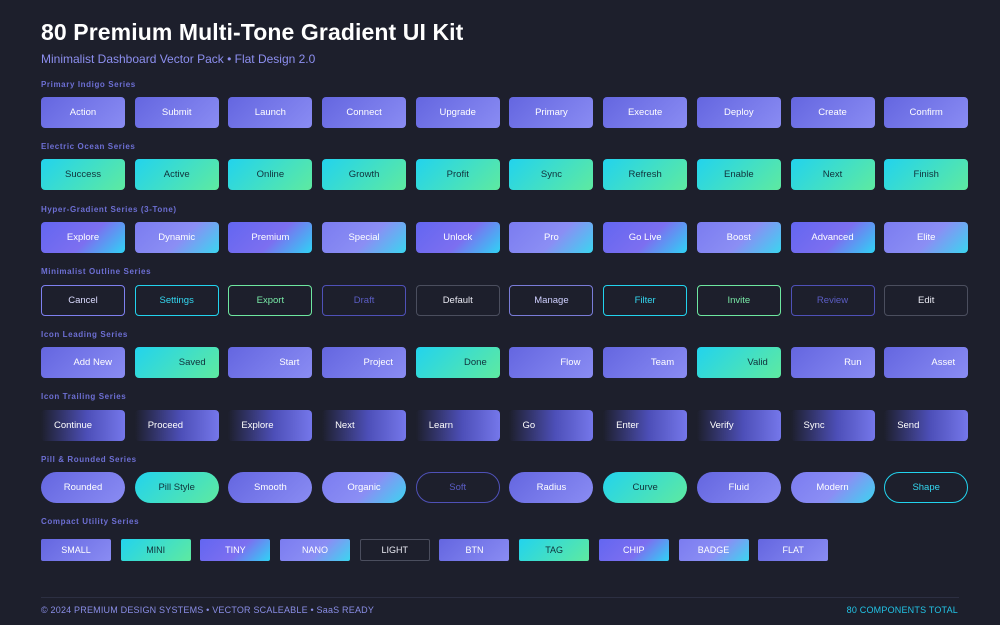 This screenshot has height=625, width=1000. What do you see at coordinates (645, 362) in the screenshot?
I see `team-button: Team` at bounding box center [645, 362].